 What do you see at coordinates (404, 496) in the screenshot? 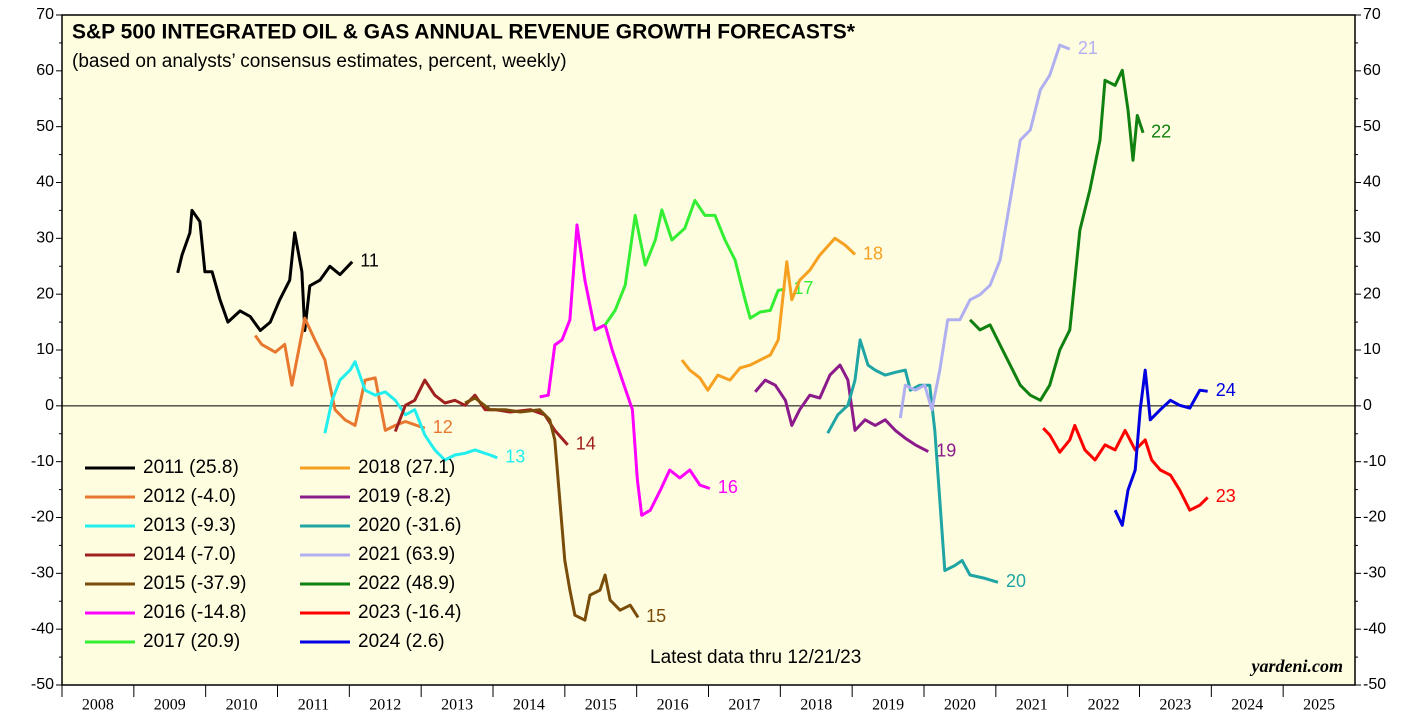
I see `legend-label: 2019 (-8.2)` at bounding box center [404, 496].